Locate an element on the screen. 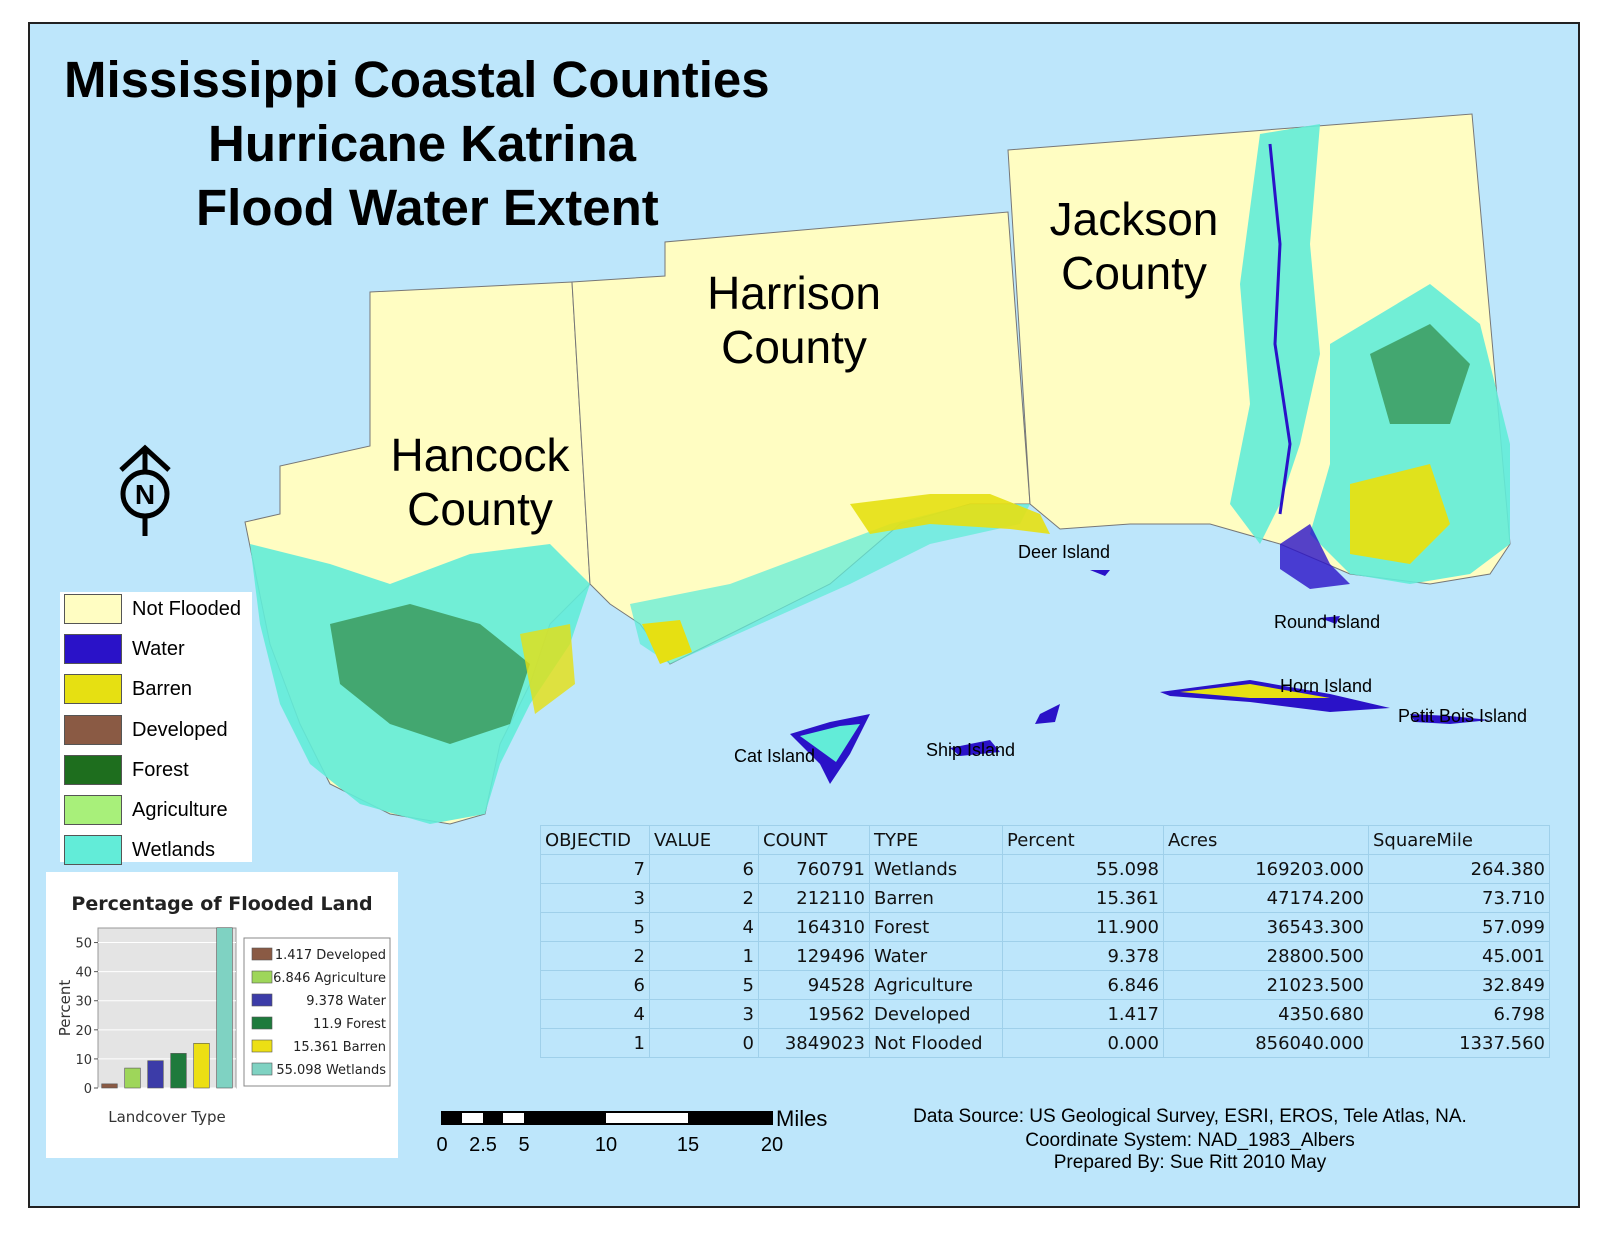  table-cell: Developed is located at coordinates (936, 1014).